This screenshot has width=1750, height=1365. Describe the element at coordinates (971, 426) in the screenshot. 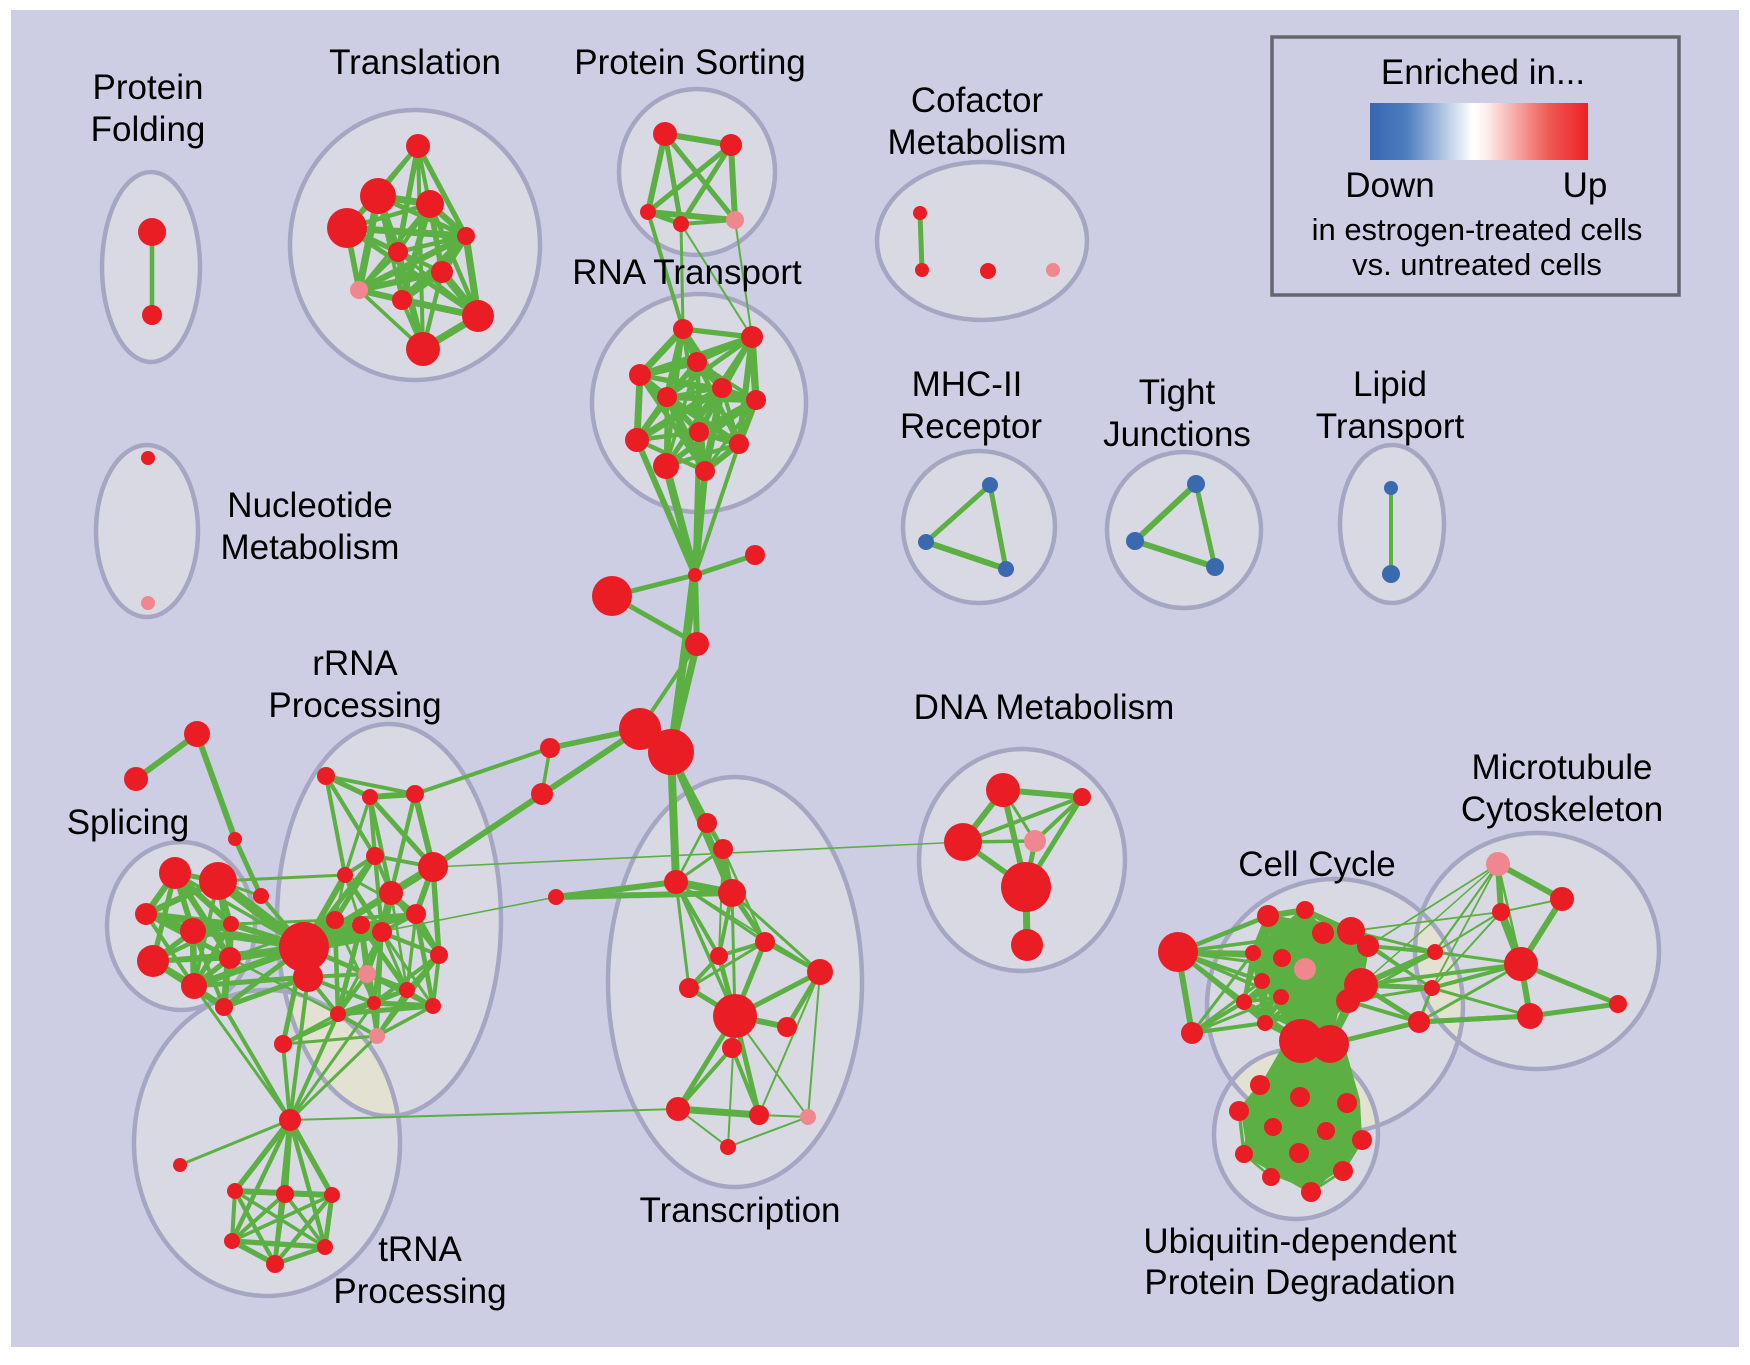

I see `svg-text: Receptor` at that location.